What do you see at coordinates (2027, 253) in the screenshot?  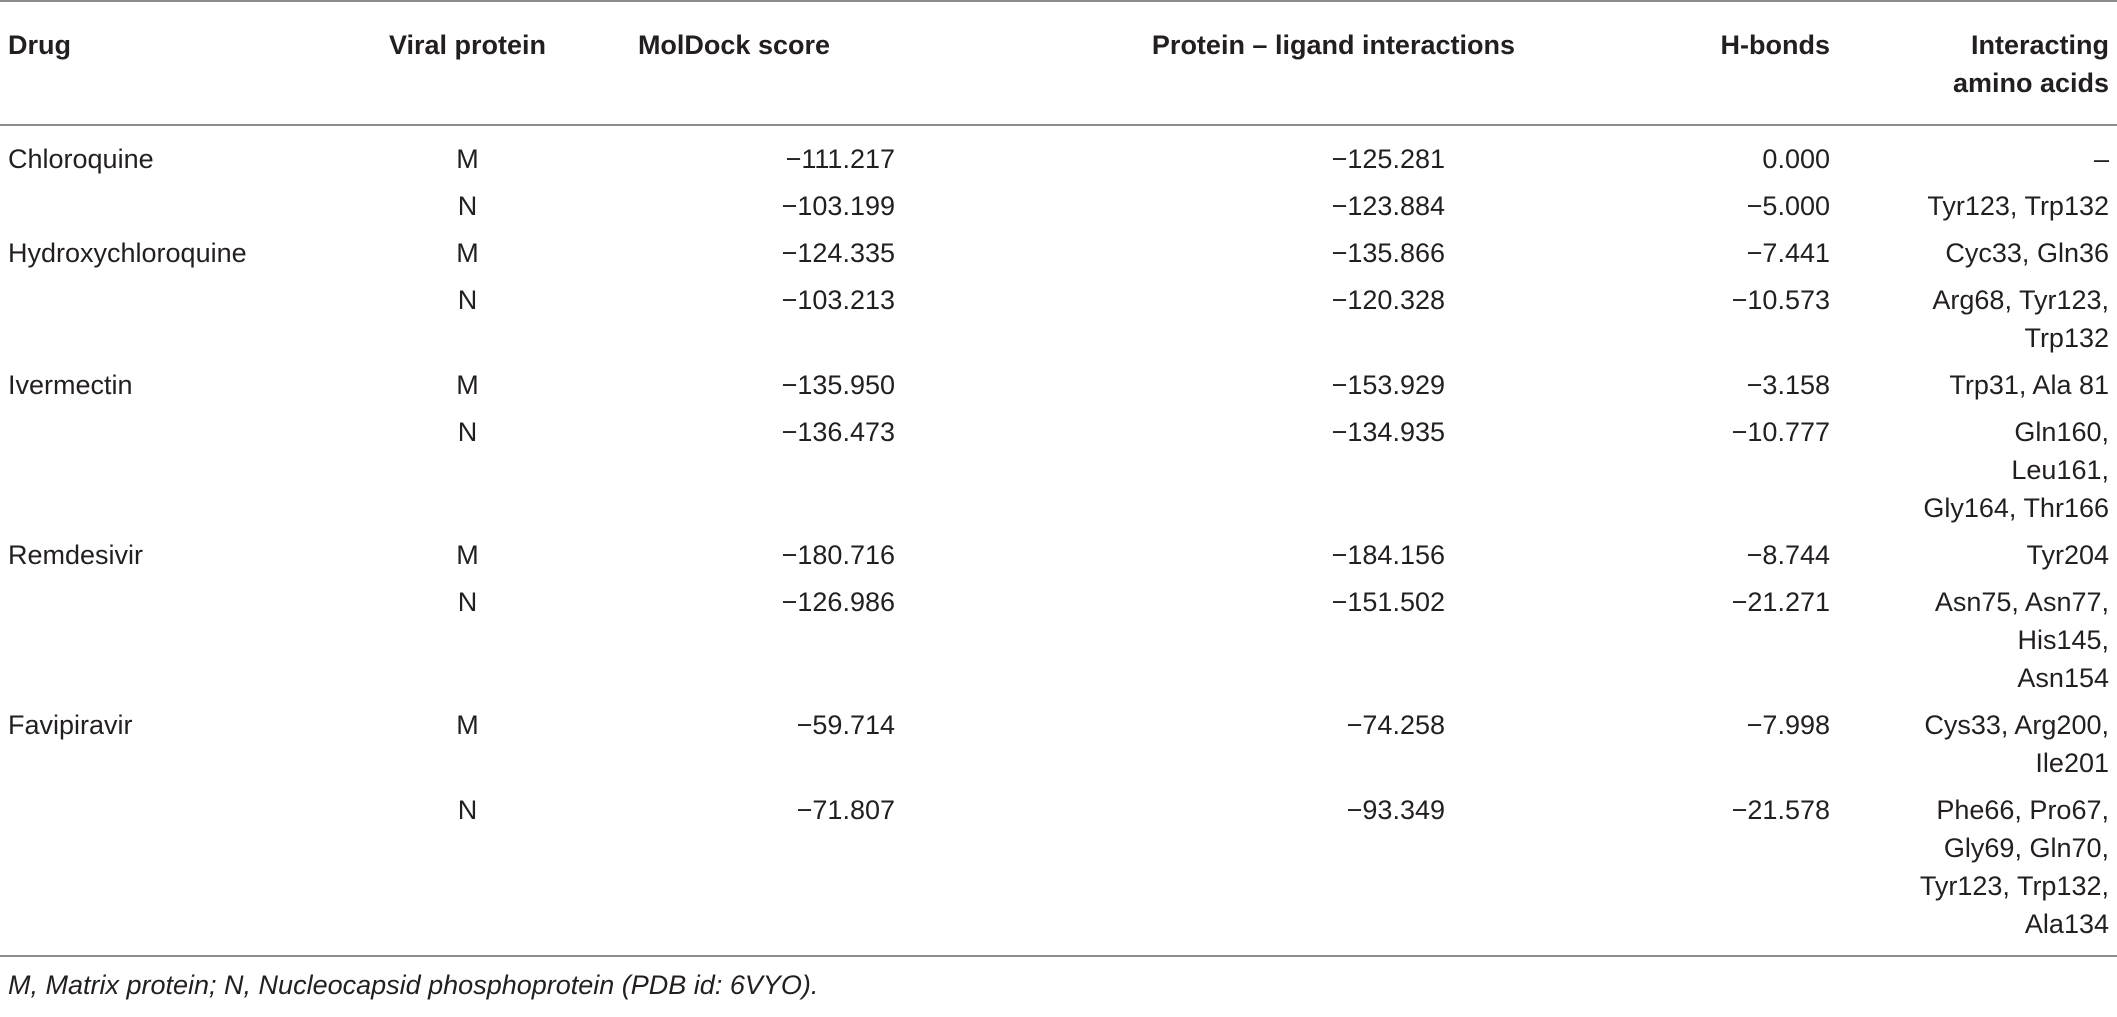 I see `amino-acid-line: Cyc33, Gln36` at bounding box center [2027, 253].